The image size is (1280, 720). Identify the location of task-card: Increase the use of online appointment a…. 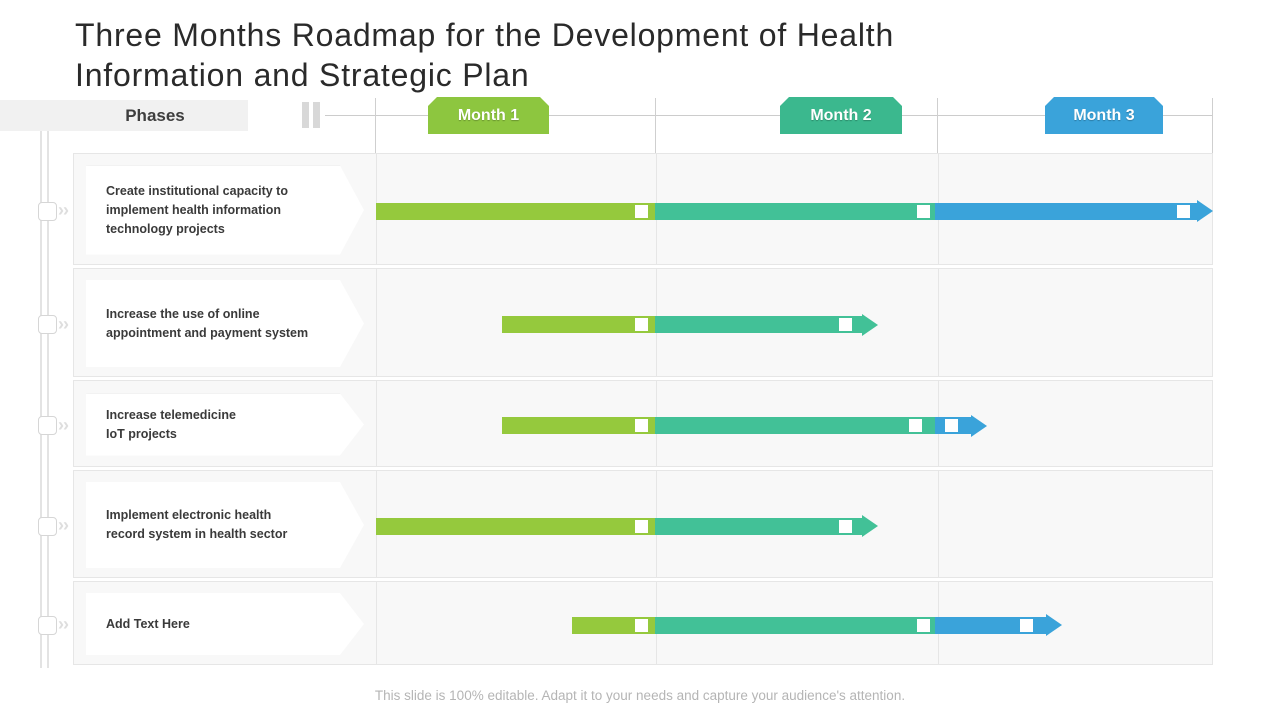
(225, 323).